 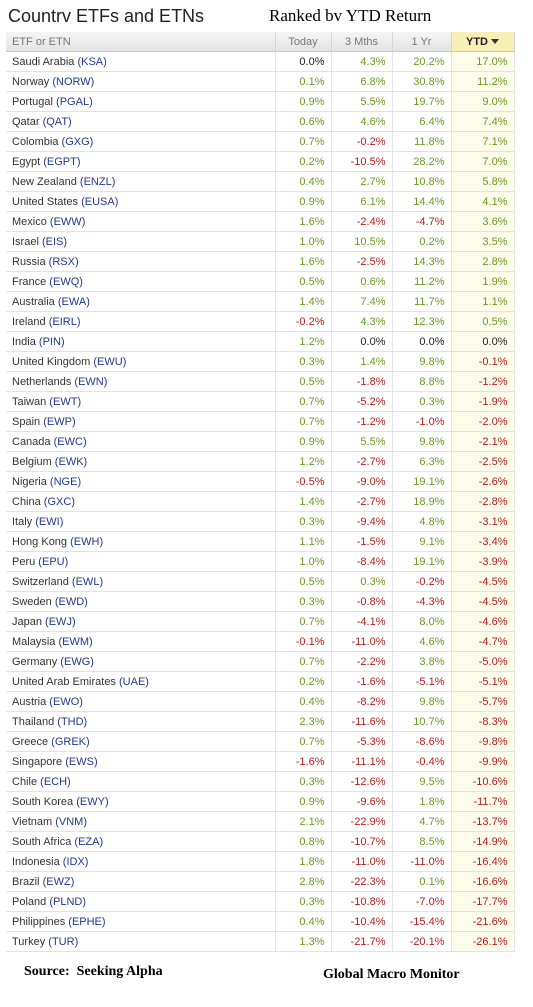 I want to click on ticker-link: EWZ, so click(x=58, y=881).